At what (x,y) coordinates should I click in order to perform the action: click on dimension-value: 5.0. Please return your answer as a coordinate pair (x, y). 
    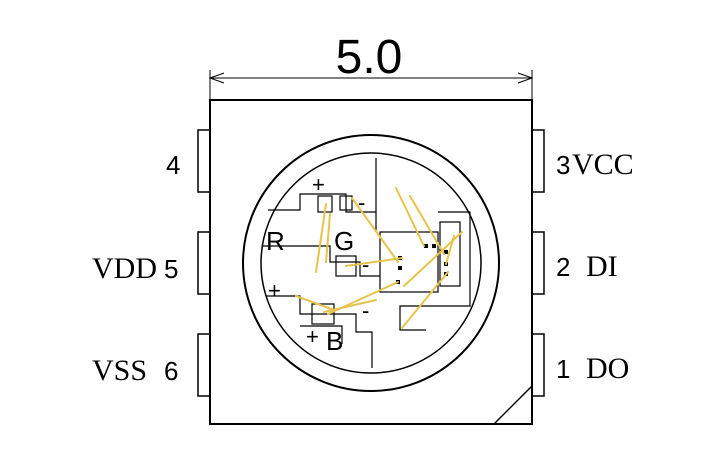
    Looking at the image, I should click on (369, 57).